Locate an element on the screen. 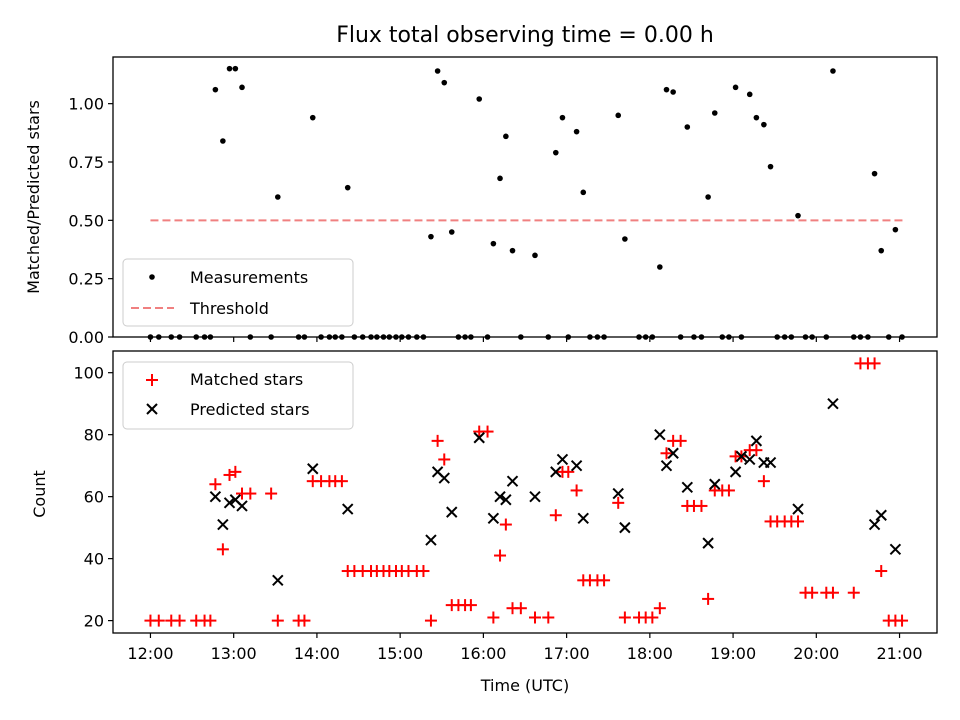  y-tick-label: 0.00 is located at coordinates (86, 337).